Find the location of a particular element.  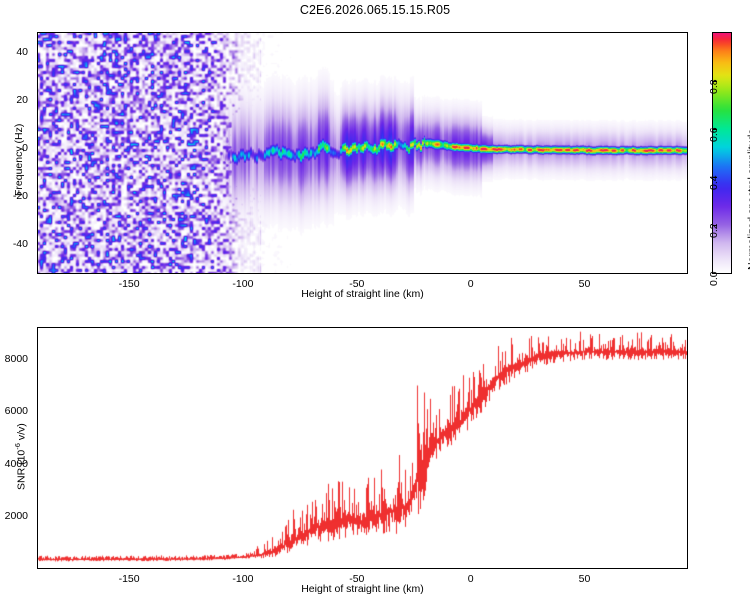

y-tick-label: 4000 is located at coordinates (16, 463).